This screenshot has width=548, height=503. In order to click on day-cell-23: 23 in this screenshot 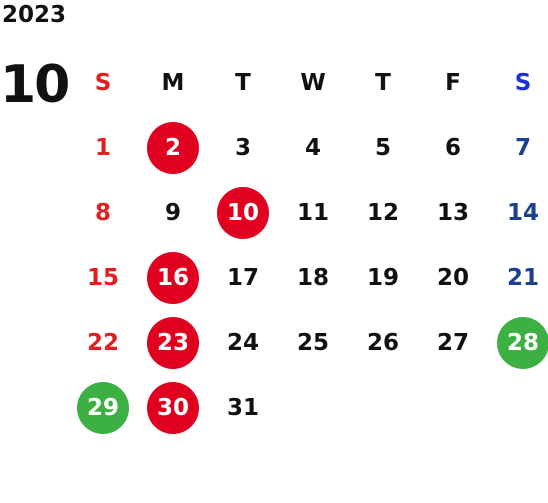, I will do `click(173, 342)`.